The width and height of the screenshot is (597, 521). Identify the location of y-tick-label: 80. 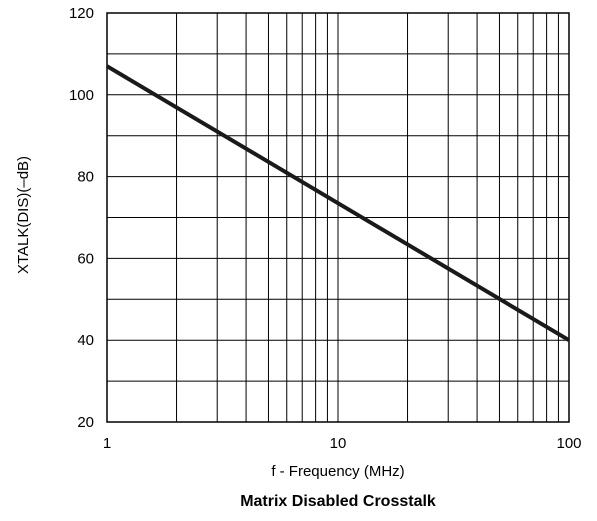
(85, 177).